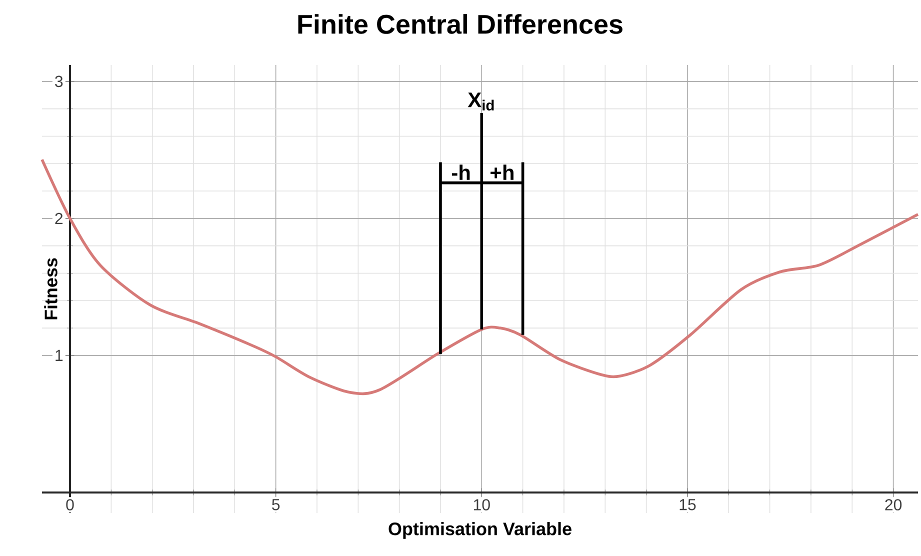 The height and width of the screenshot is (556, 921). Describe the element at coordinates (893, 504) in the screenshot. I see `x-tick-label: 20` at that location.